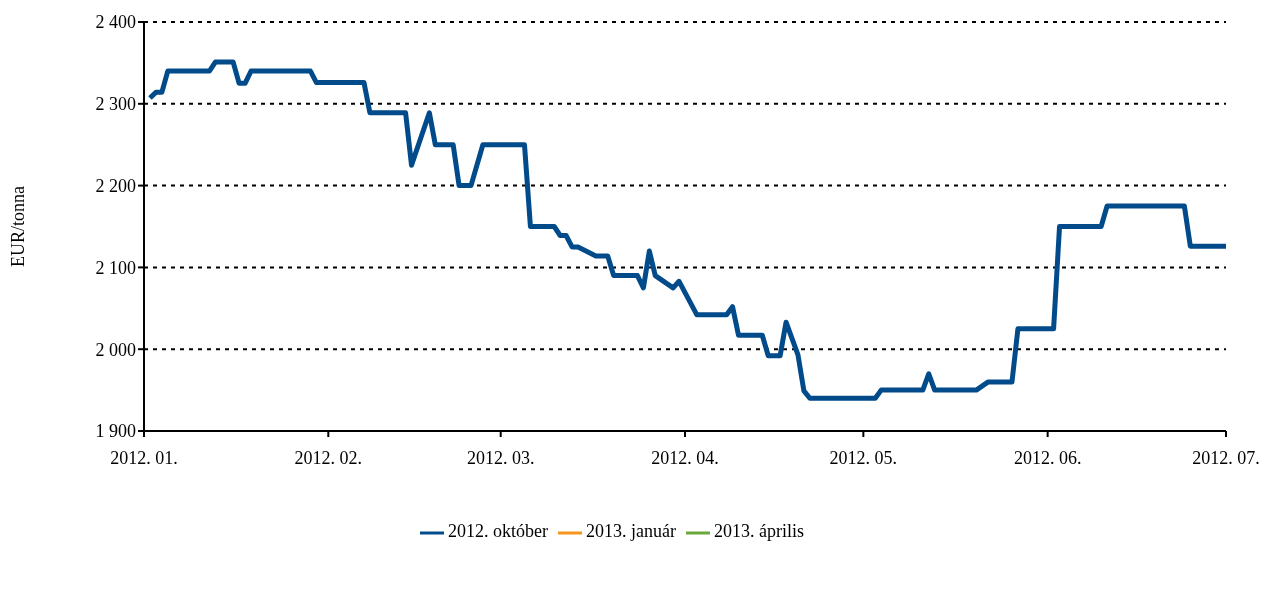  I want to click on x-tick-label: 2012. 01., so click(144, 457).